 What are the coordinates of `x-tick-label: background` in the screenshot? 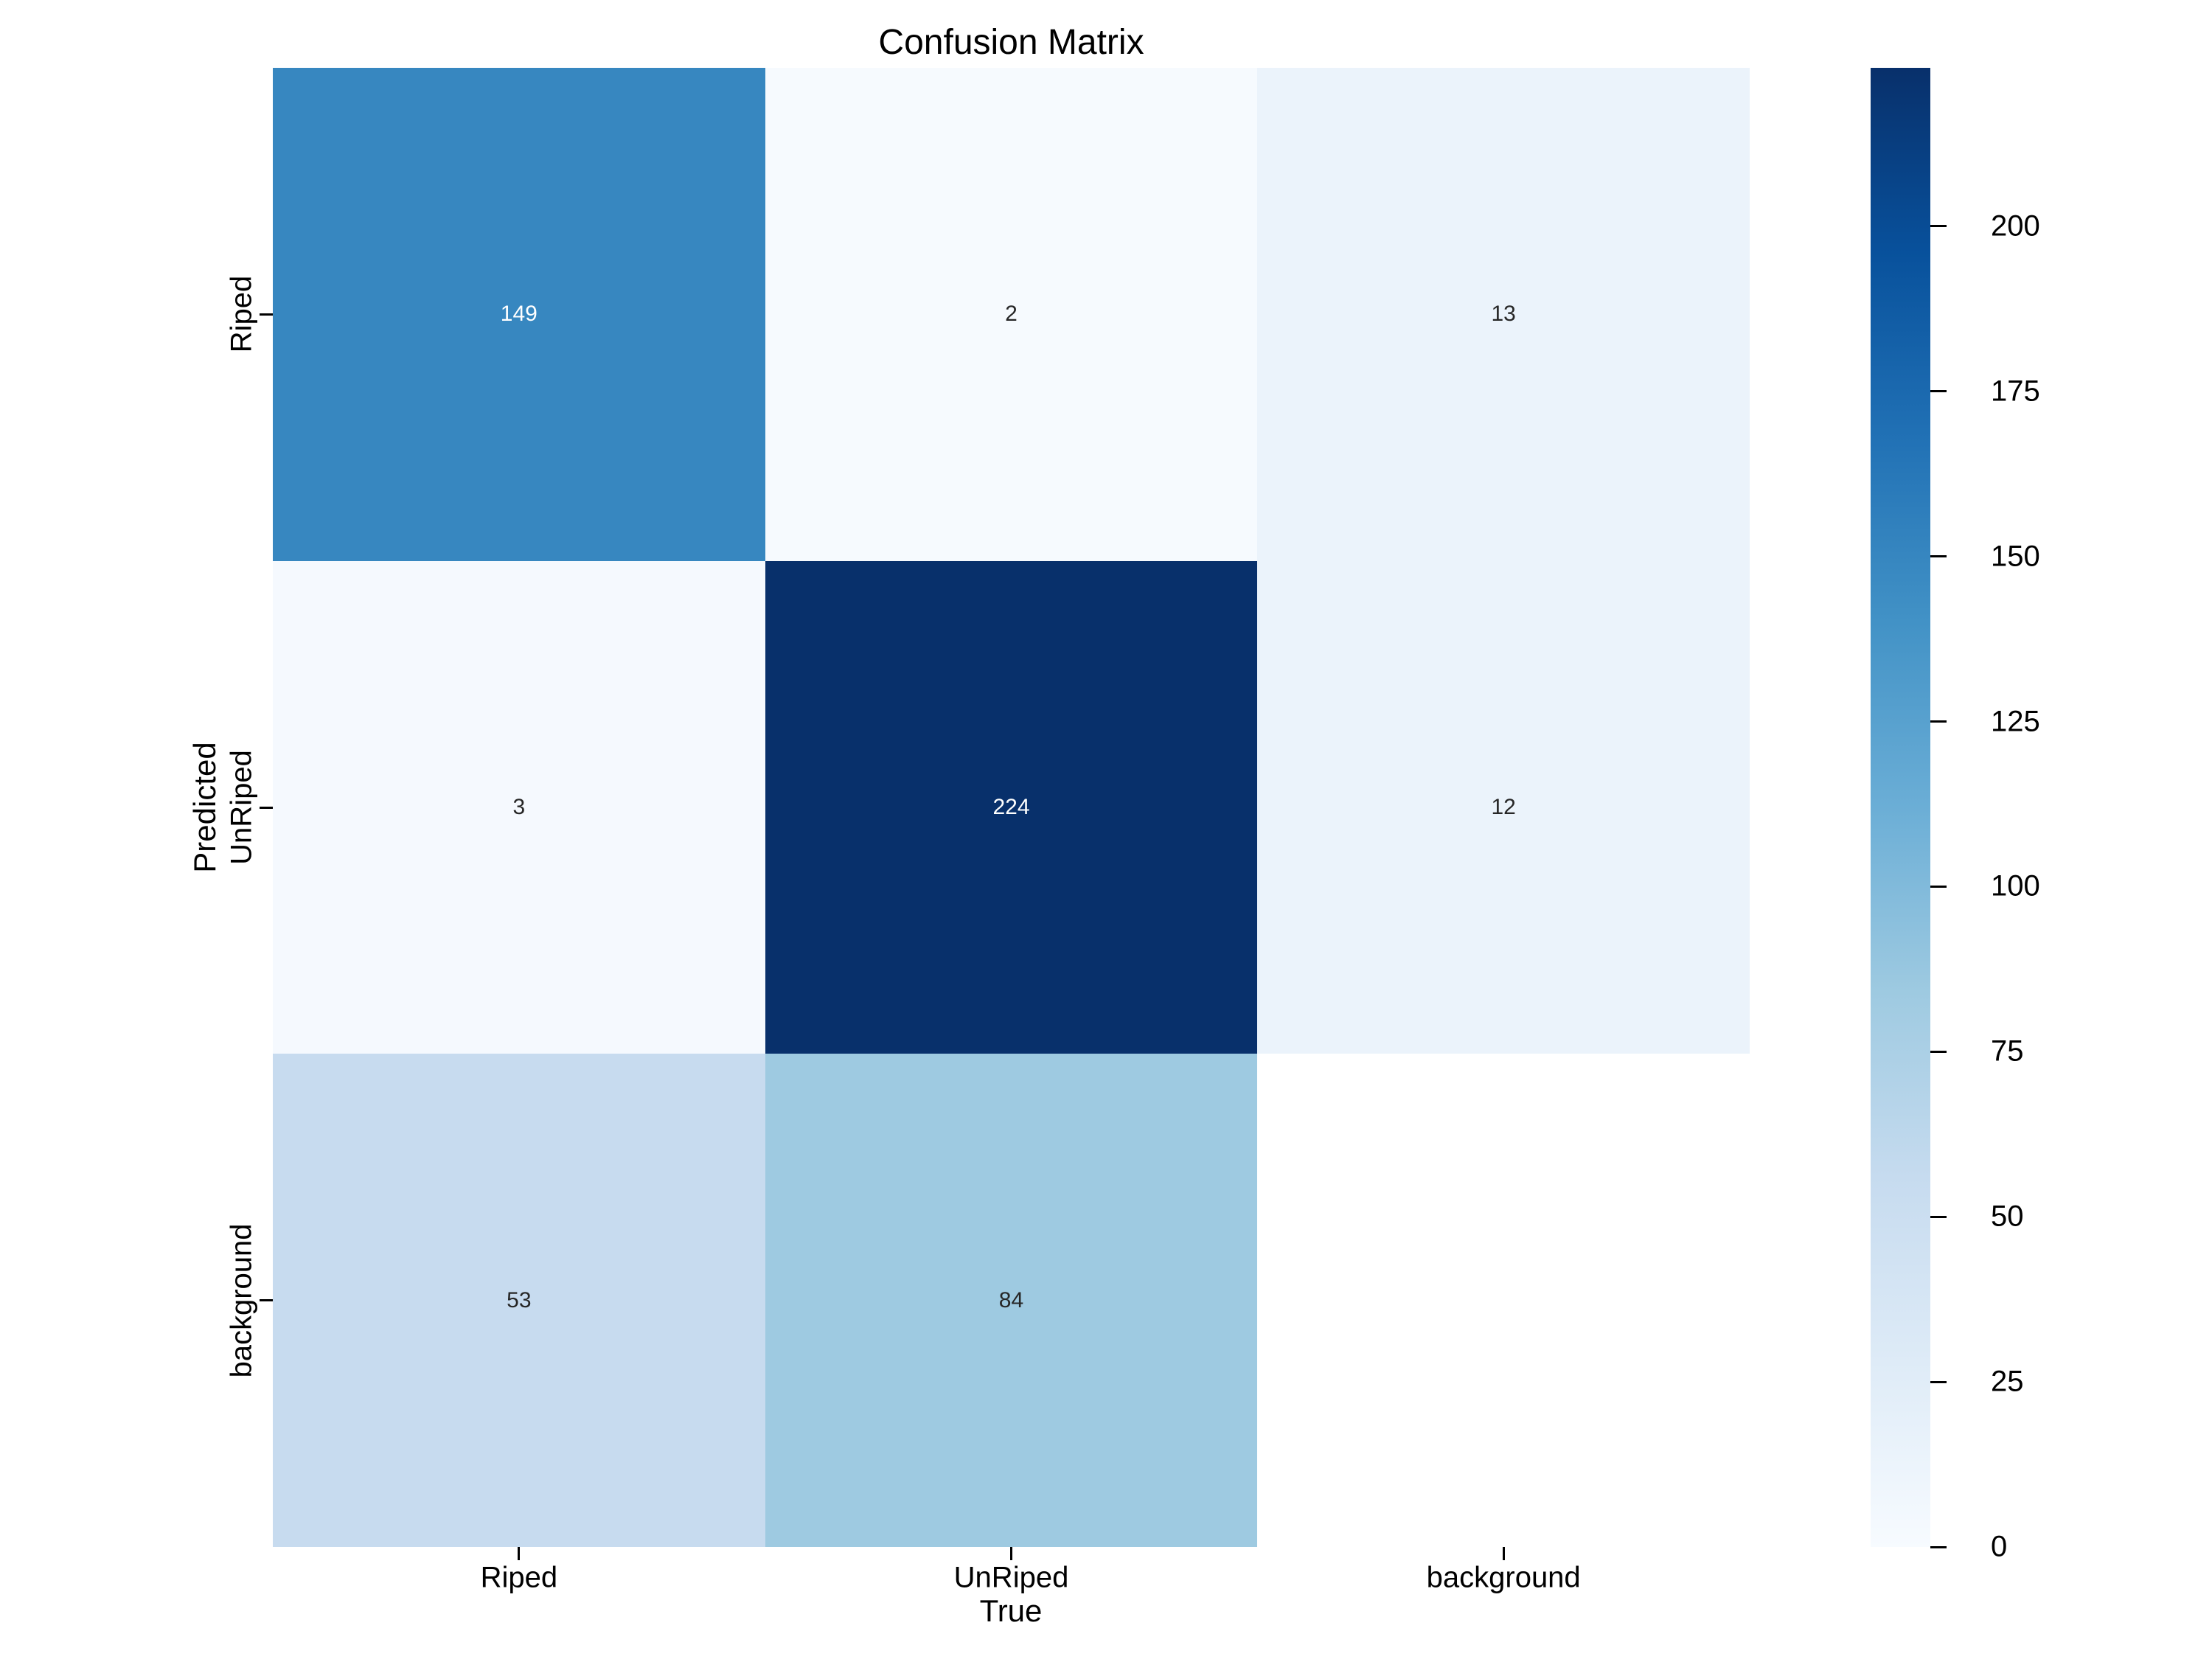 It's located at (1503, 1577).